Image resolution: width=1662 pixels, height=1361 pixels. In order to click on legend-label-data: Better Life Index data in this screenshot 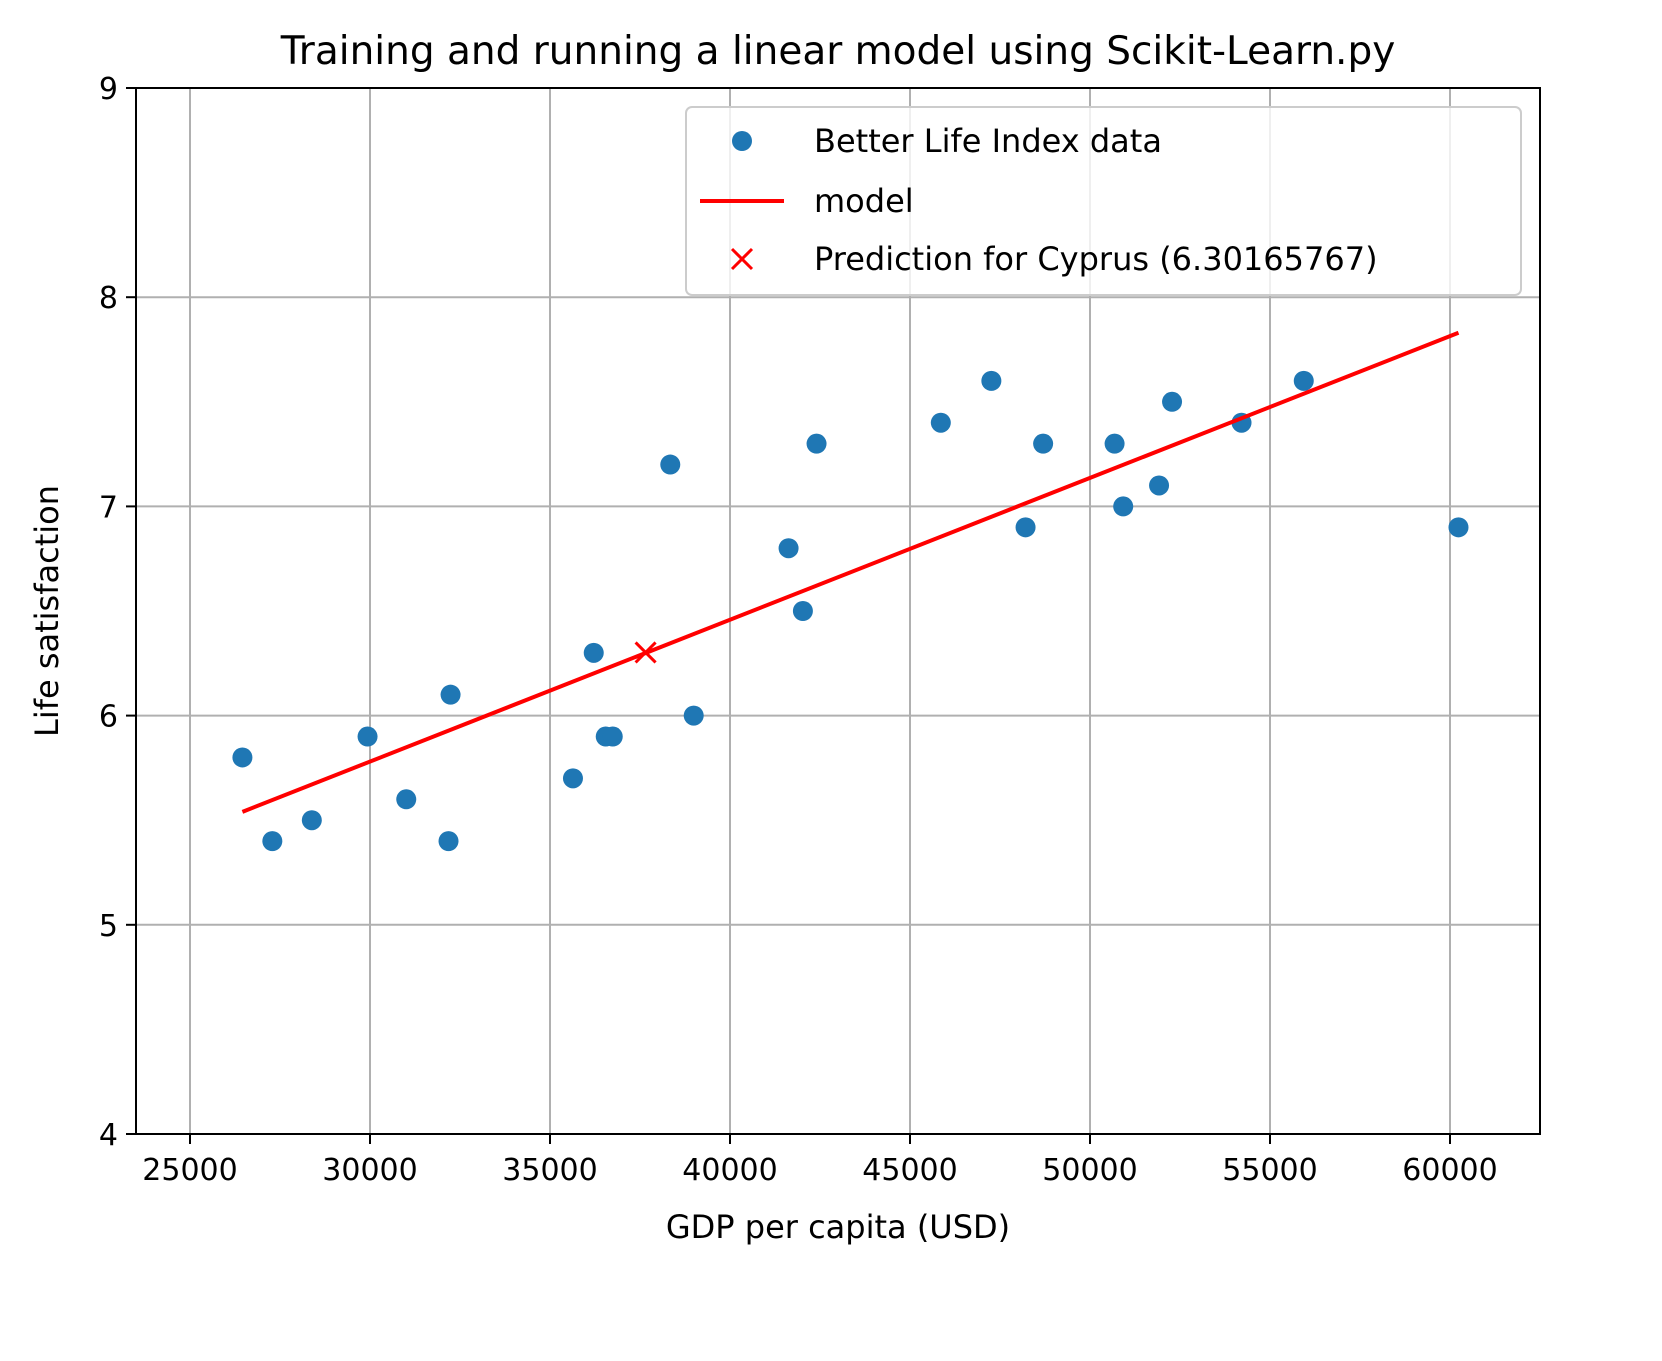, I will do `click(988, 141)`.